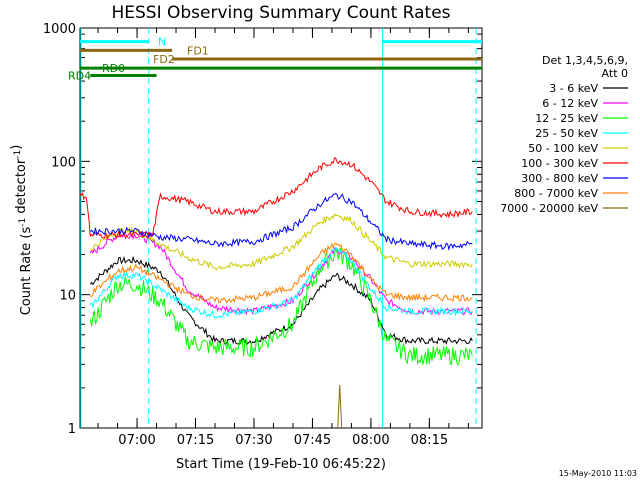  Describe the element at coordinates (312, 440) in the screenshot. I see `x-tick-label: 07:45` at that location.